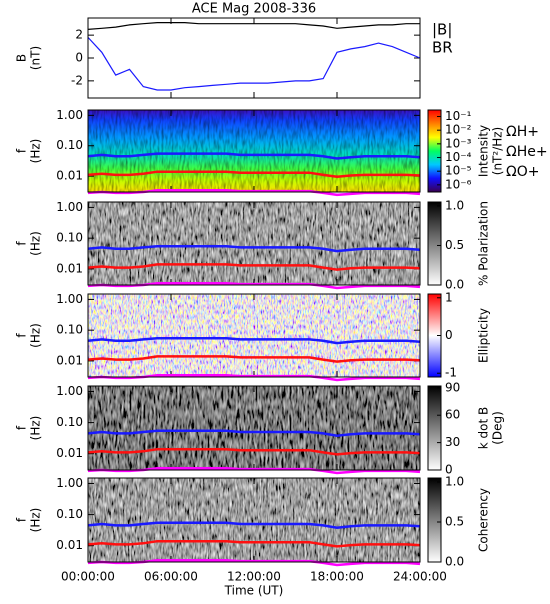 The image size is (550, 604). I want to click on legend-label: ΩO+, so click(522, 172).